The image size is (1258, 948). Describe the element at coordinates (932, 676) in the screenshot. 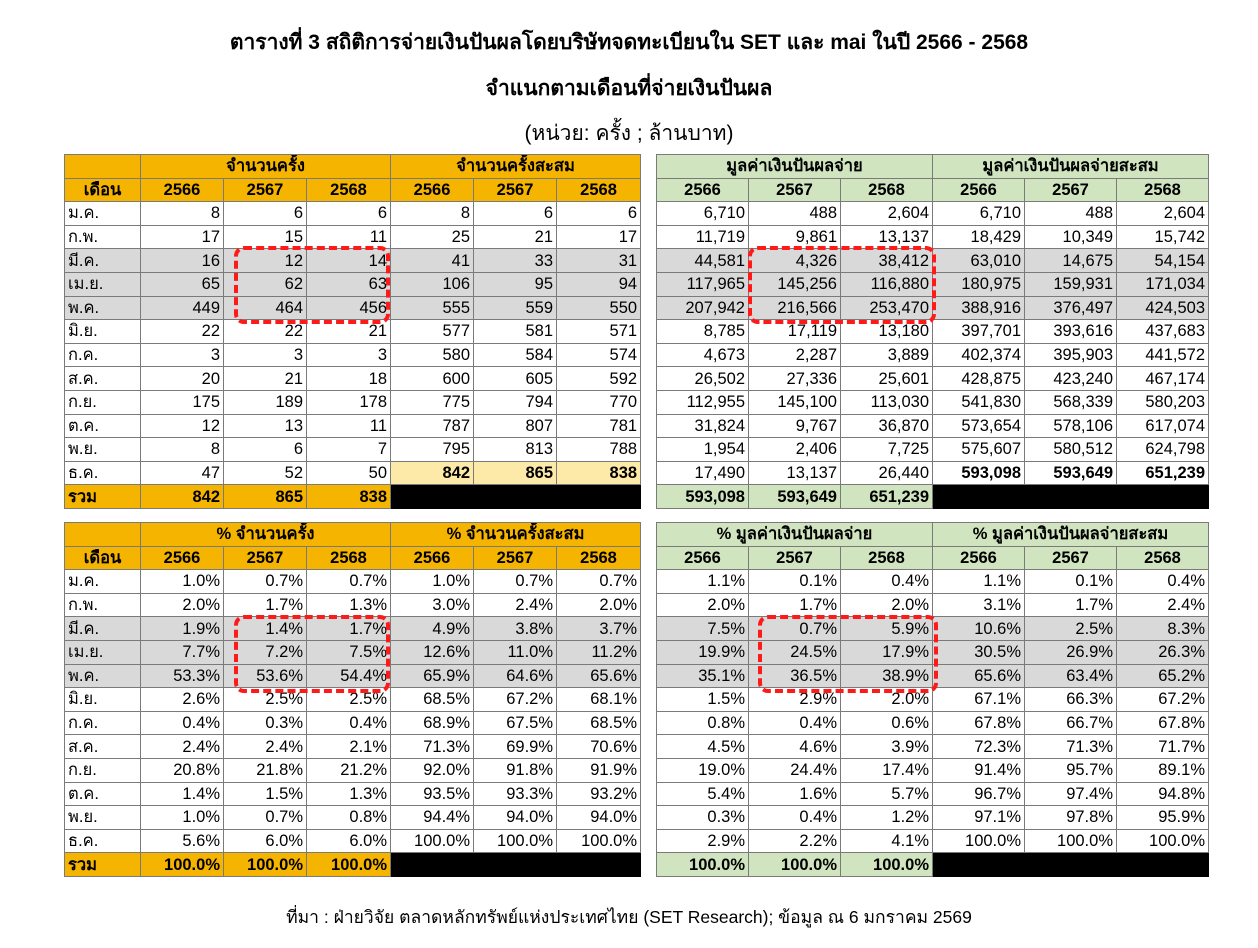

I see `table-row: 35.1% 36.5% 38.9% 65.6% 63.4% 65.2%` at that location.